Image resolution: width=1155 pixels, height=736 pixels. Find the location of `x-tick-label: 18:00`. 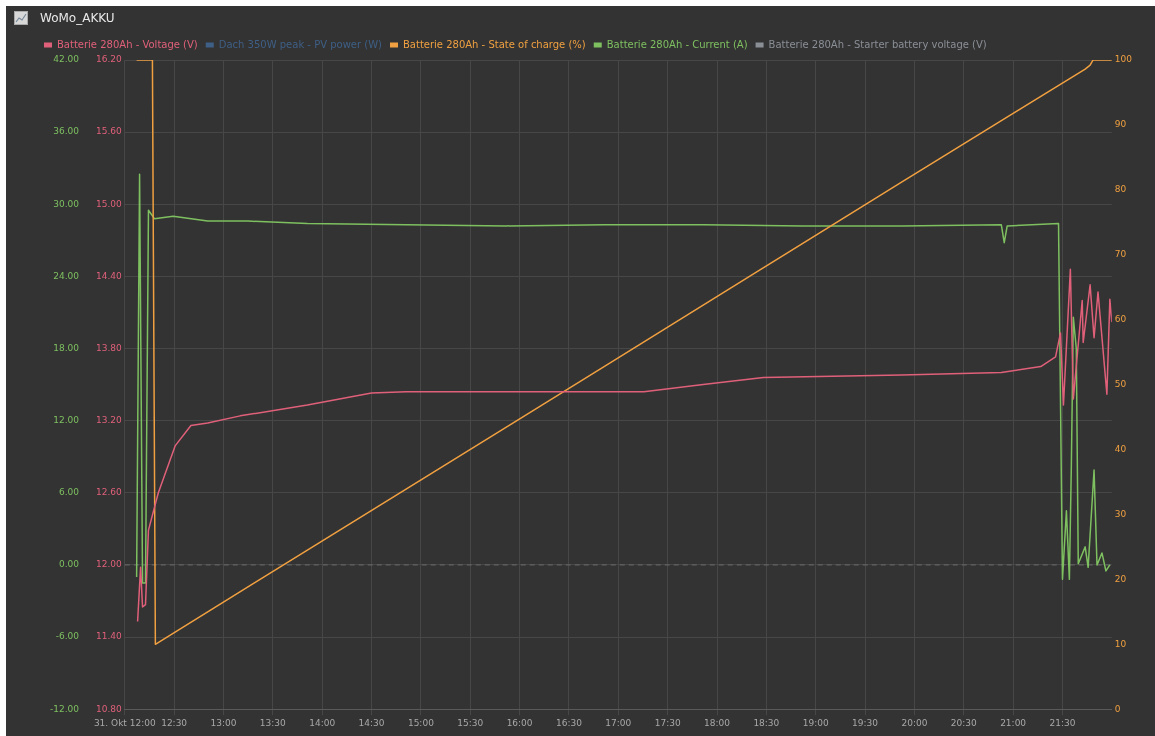

x-tick-label: 18:00 is located at coordinates (717, 722).